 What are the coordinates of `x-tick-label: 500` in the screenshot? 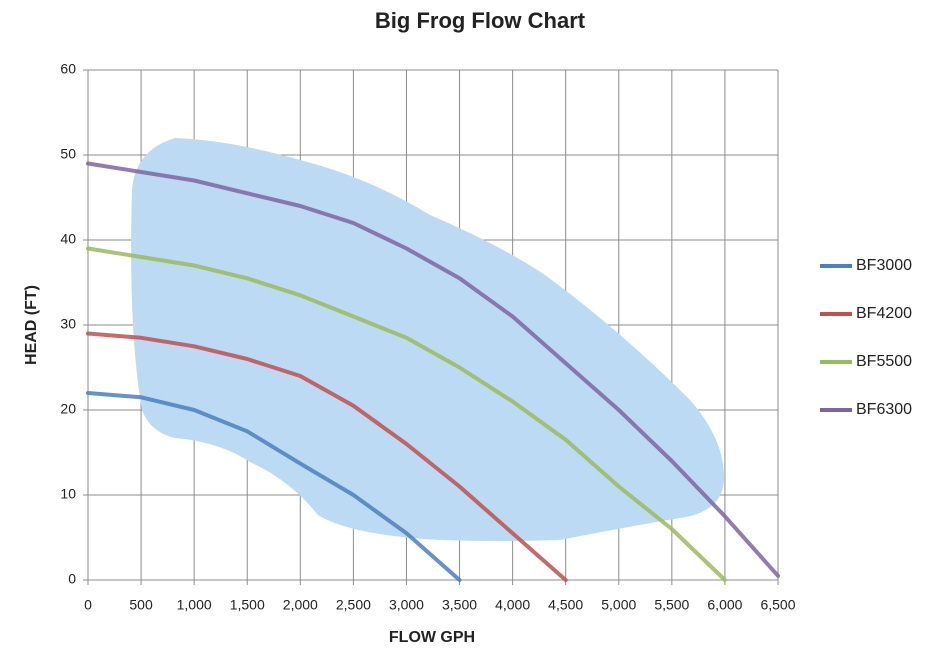 It's located at (141, 605).